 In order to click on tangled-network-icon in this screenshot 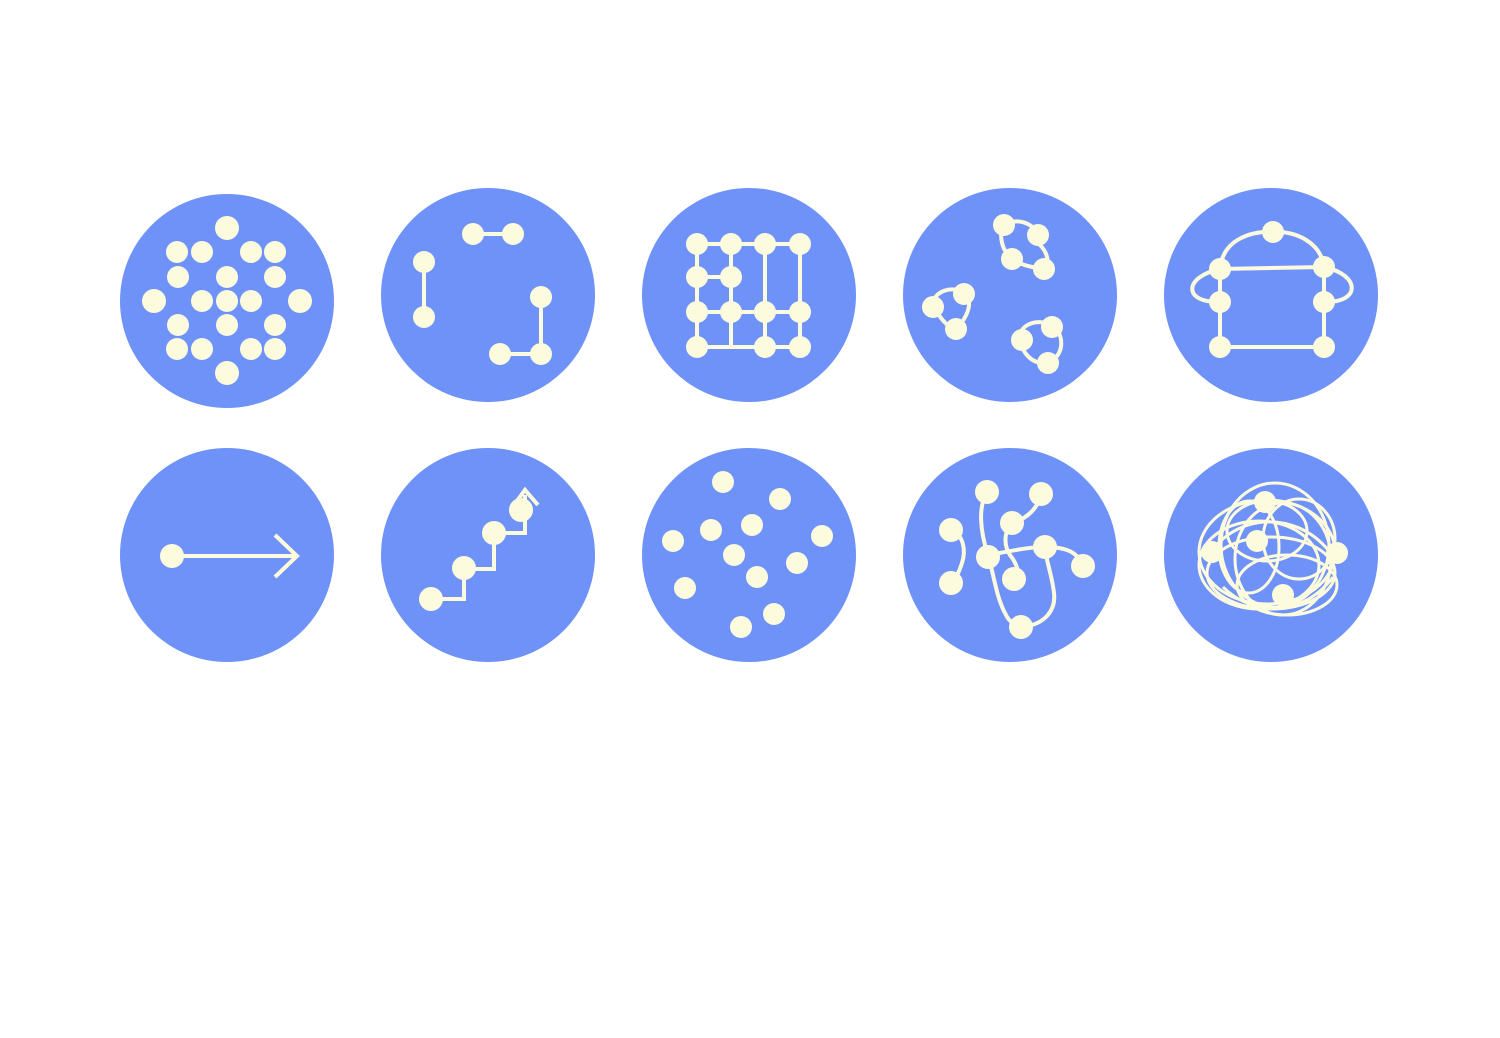, I will do `click(1271, 555)`.